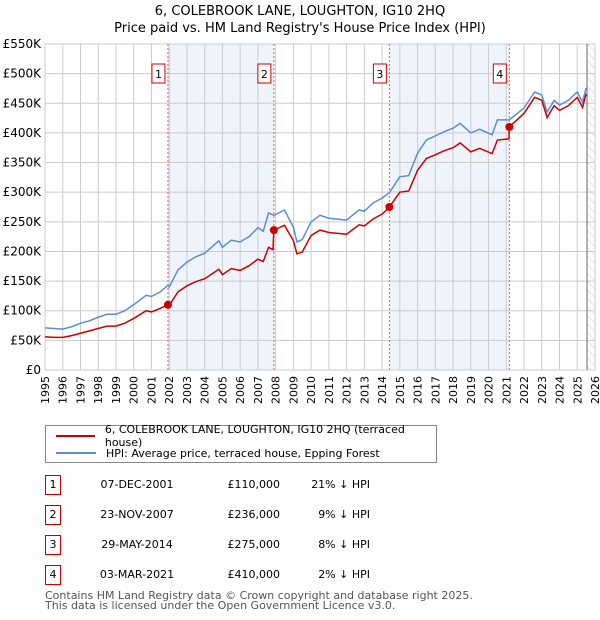  I want to click on sale-label-number: 1, so click(158, 74).